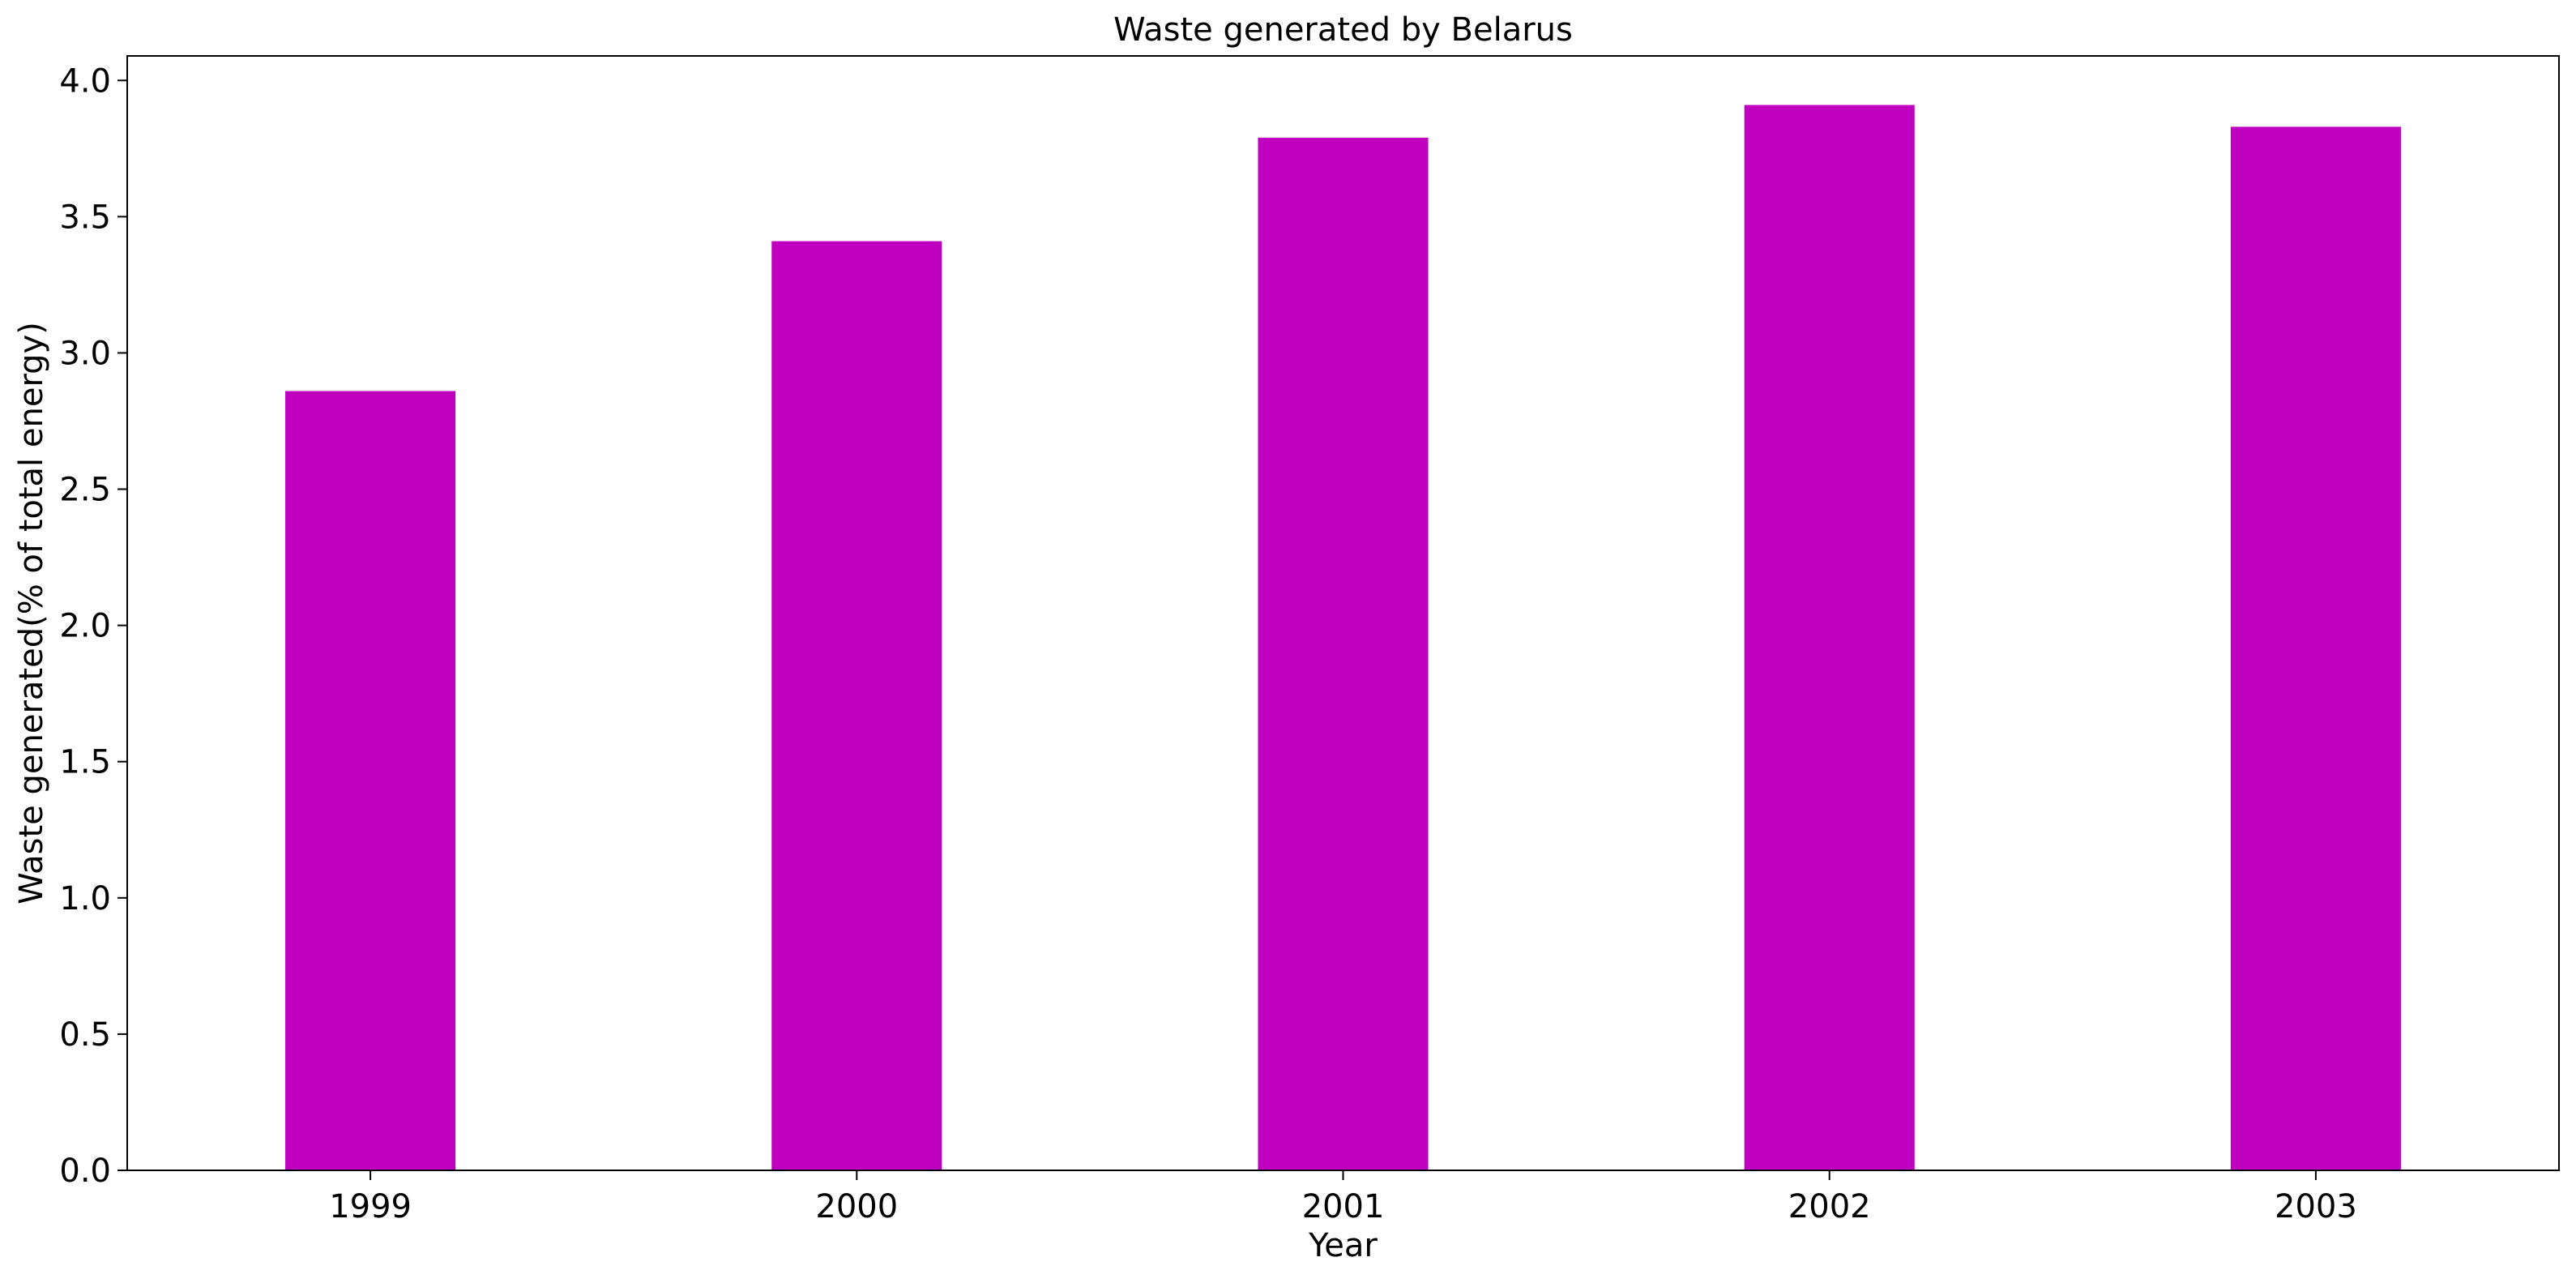 This screenshot has width=2576, height=1283. What do you see at coordinates (85, 353) in the screenshot?
I see `y-tick-label: 3.0` at bounding box center [85, 353].